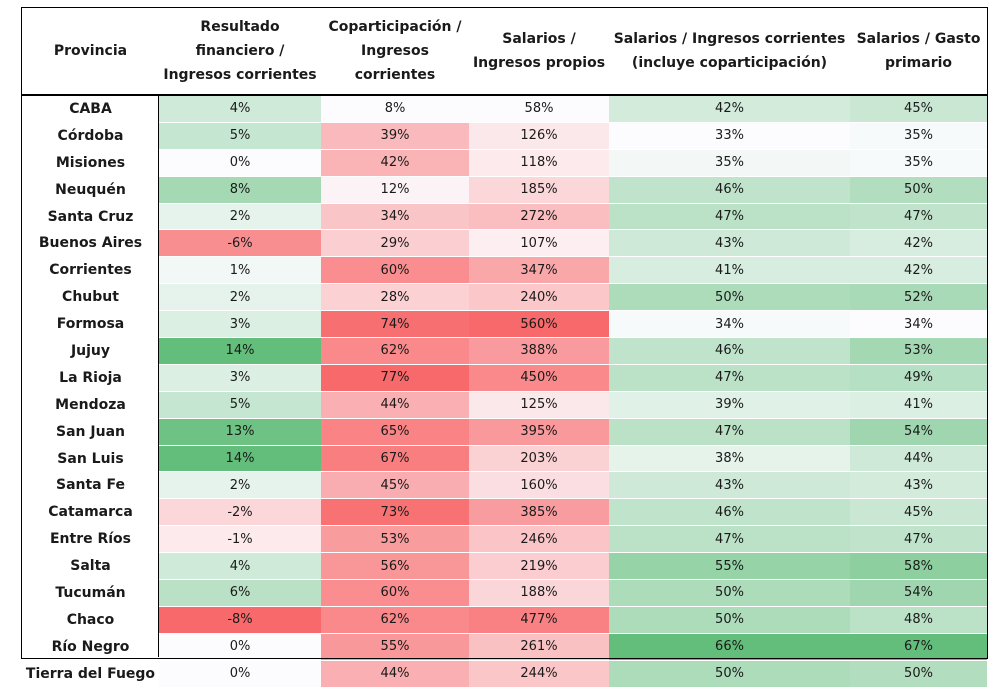 The width and height of the screenshot is (1007, 687). Describe the element at coordinates (539, 297) in the screenshot. I see `heatmap-cell: 240%` at that location.